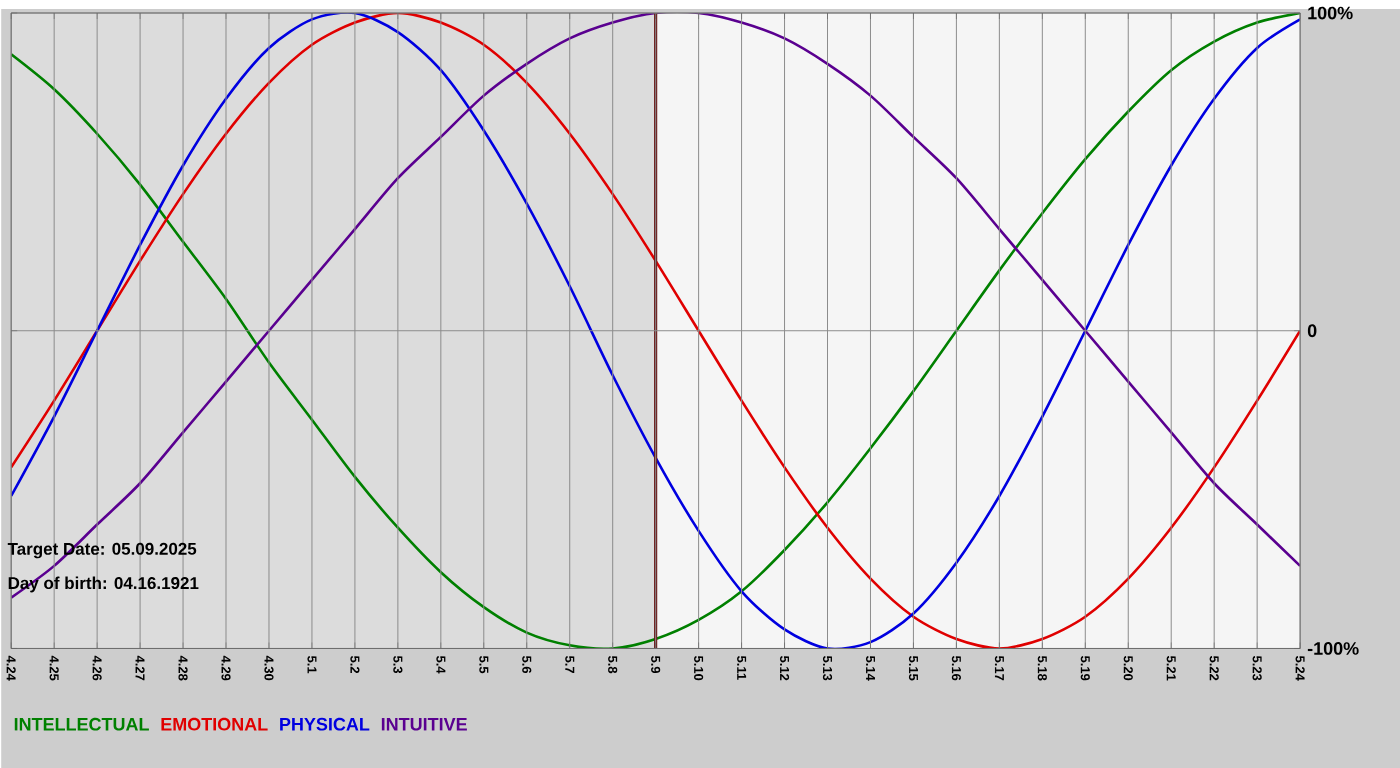 This screenshot has width=1400, height=768. I want to click on y-tick-label: -100%, so click(1333, 648).